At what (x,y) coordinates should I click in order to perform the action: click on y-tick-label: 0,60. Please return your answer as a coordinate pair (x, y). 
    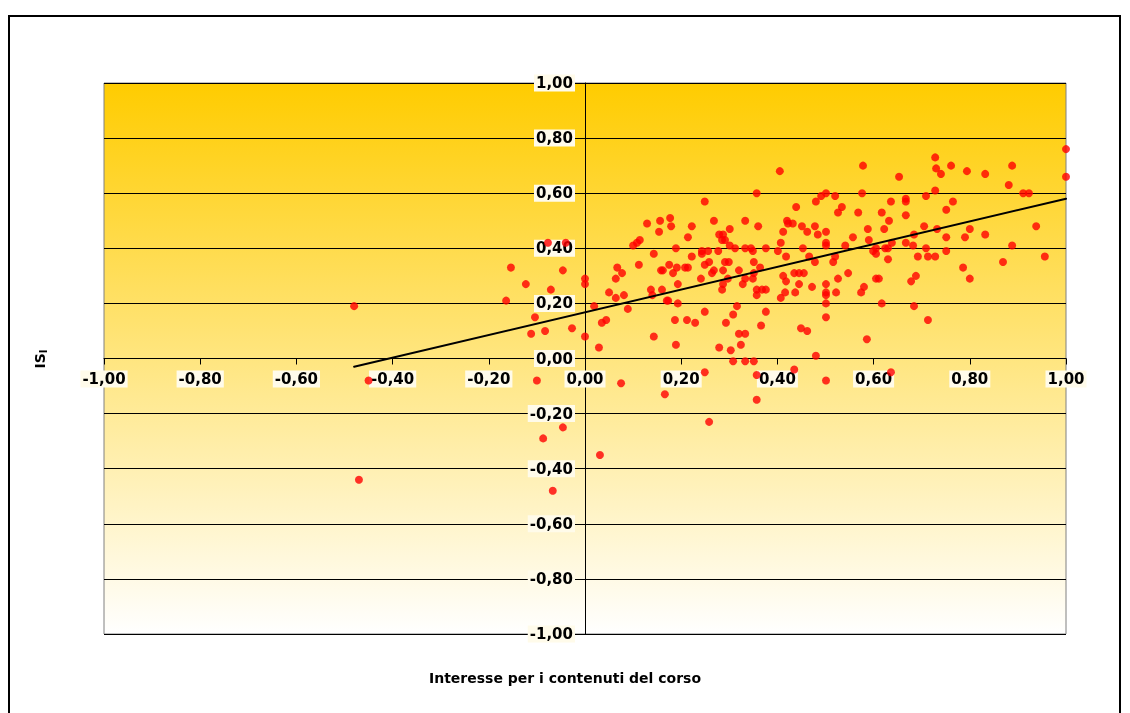
    Looking at the image, I should click on (554, 193).